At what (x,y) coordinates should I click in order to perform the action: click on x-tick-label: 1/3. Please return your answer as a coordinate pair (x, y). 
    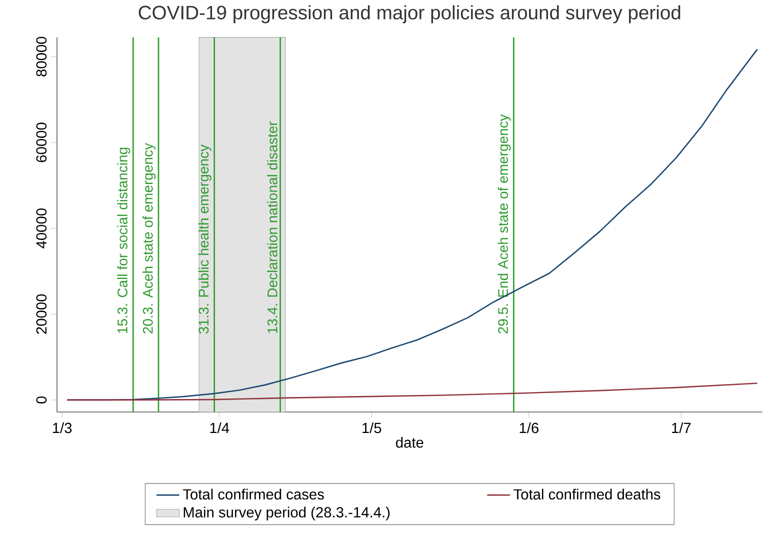
    Looking at the image, I should click on (62, 428).